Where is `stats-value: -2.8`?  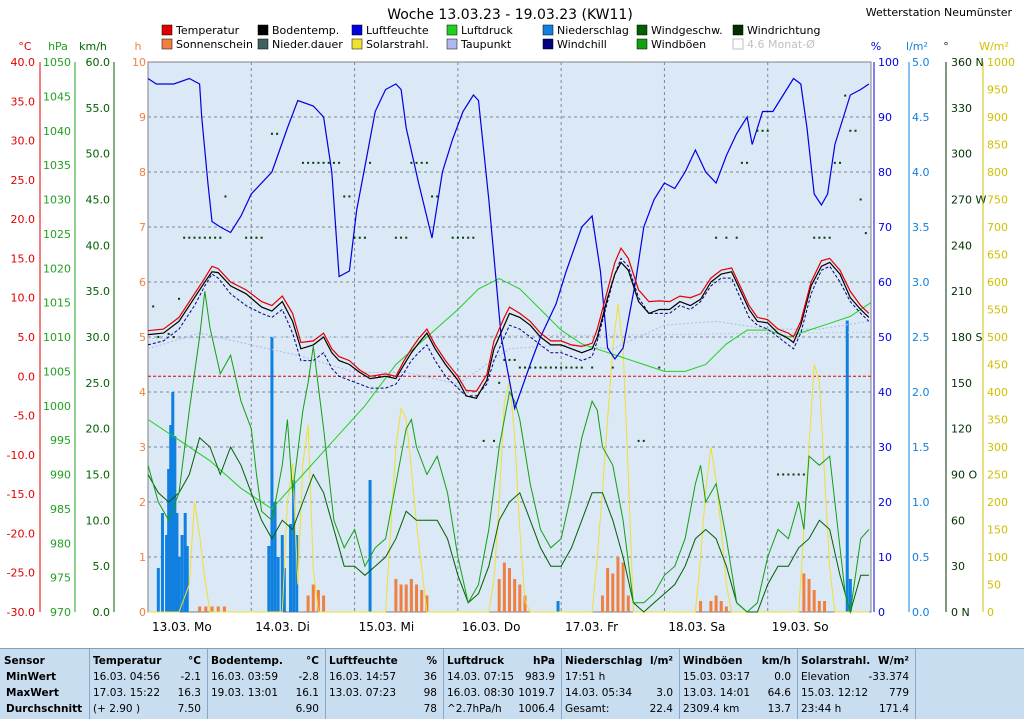 stats-value: -2.8 is located at coordinates (309, 677).